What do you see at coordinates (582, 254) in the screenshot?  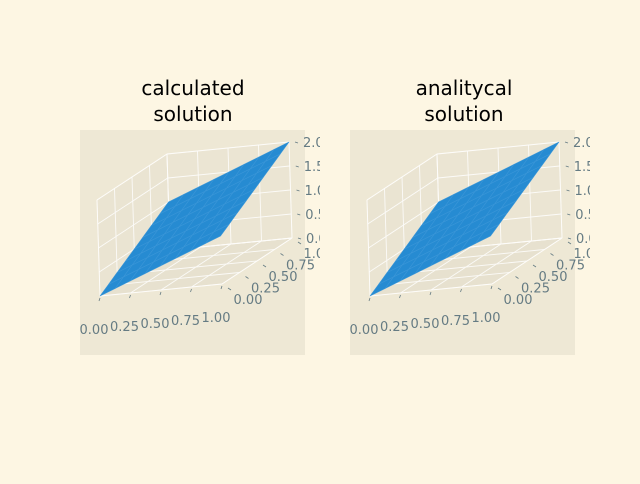 I see `y-tick-label: 1.00` at bounding box center [582, 254].